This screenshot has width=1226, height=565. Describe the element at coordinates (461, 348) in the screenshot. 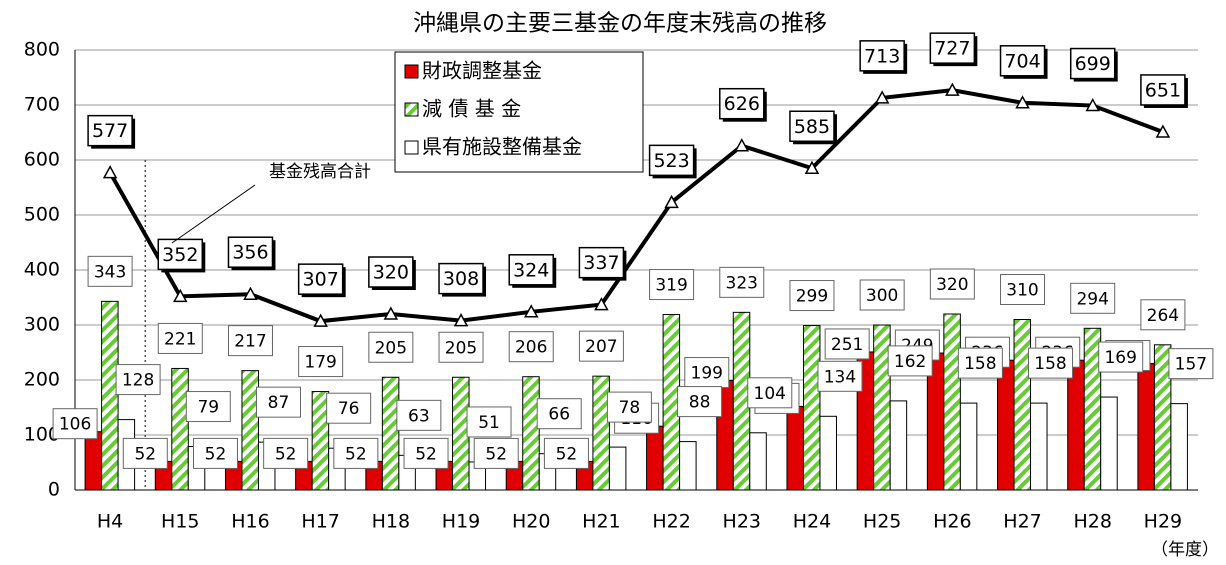

I see `value-label: 205` at that location.